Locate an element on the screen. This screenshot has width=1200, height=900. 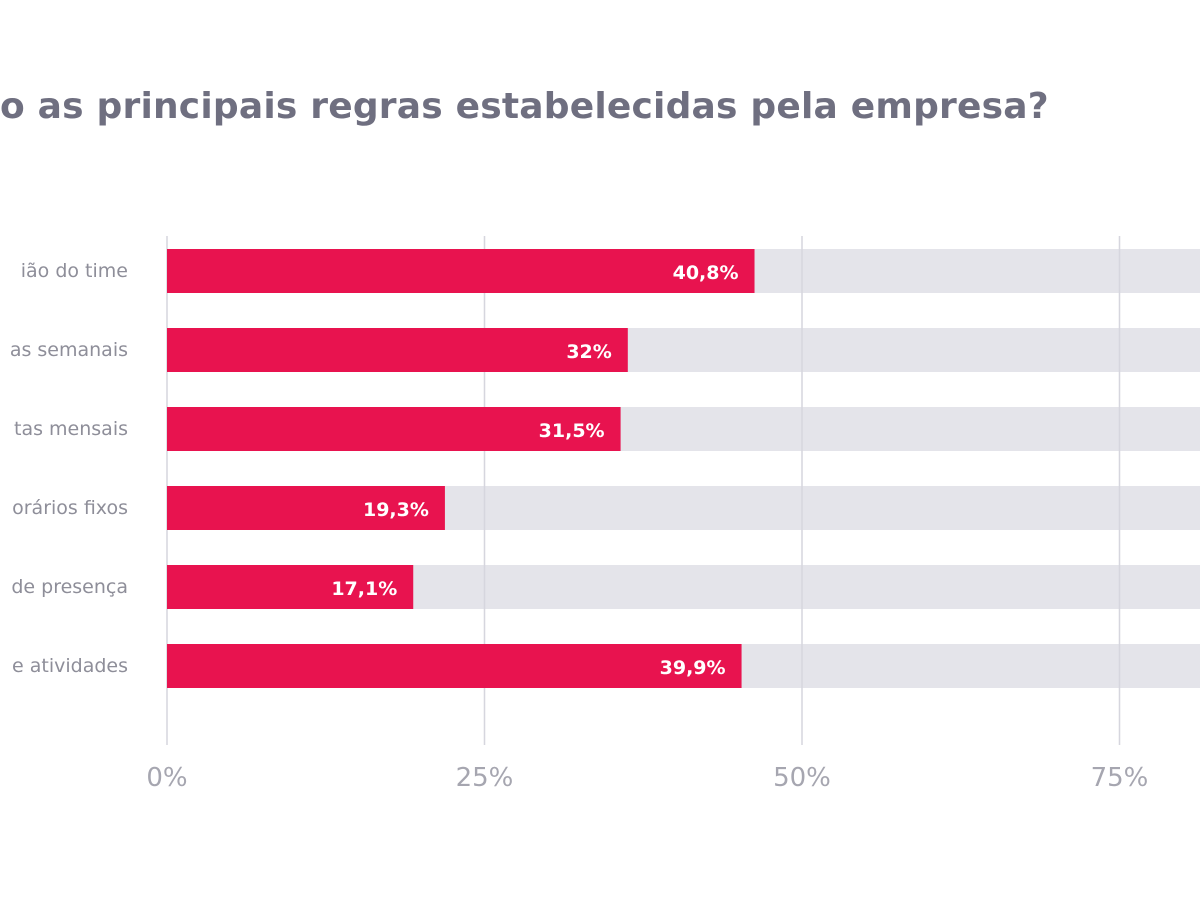
x-tick-label: 25% is located at coordinates (485, 778).